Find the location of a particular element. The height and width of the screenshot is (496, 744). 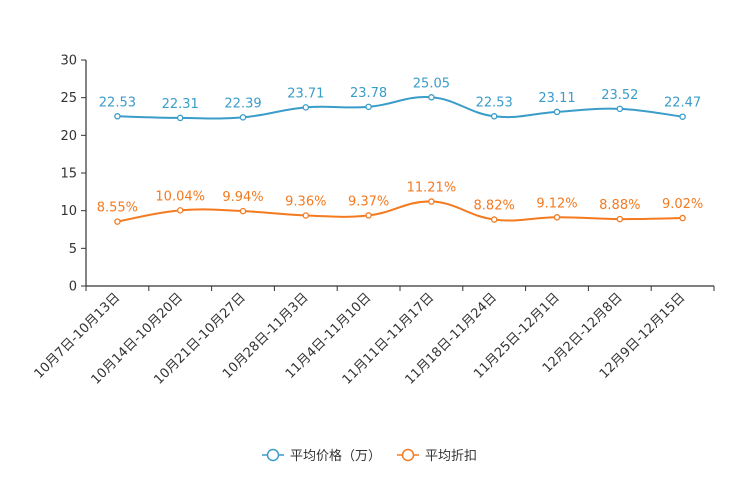

y-tick-label: 10 is located at coordinates (68, 211).